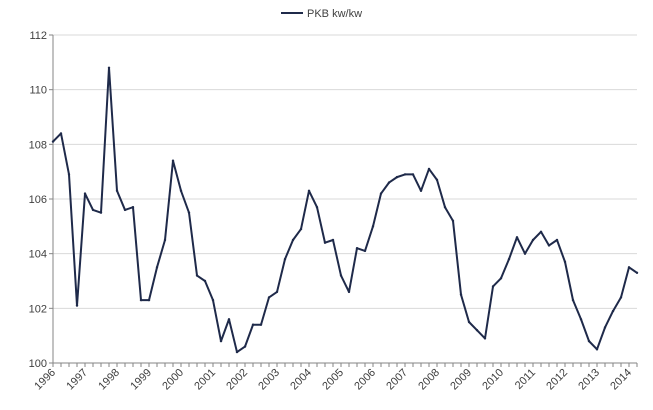 The image size is (653, 410). What do you see at coordinates (38, 145) in the screenshot?
I see `y-tick-label: 108` at bounding box center [38, 145].